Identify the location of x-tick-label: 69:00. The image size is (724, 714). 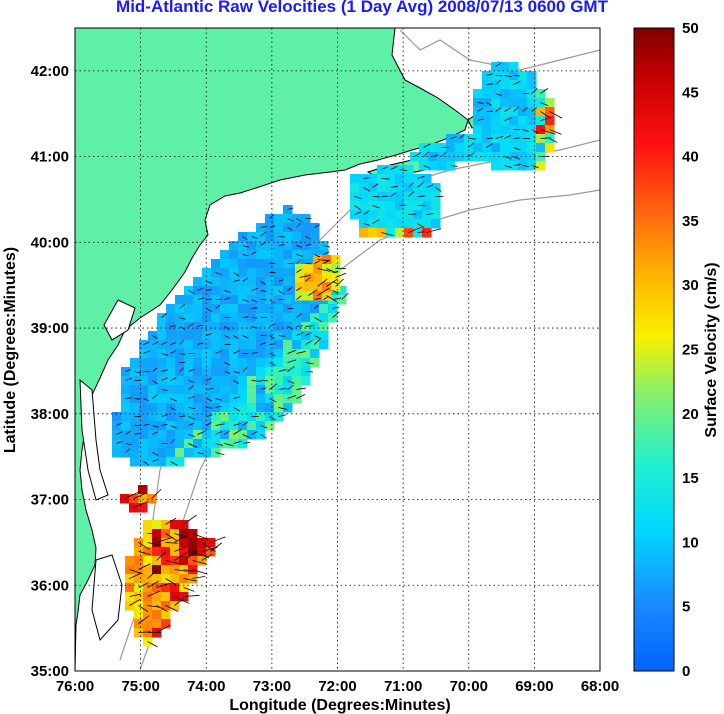
(534, 686).